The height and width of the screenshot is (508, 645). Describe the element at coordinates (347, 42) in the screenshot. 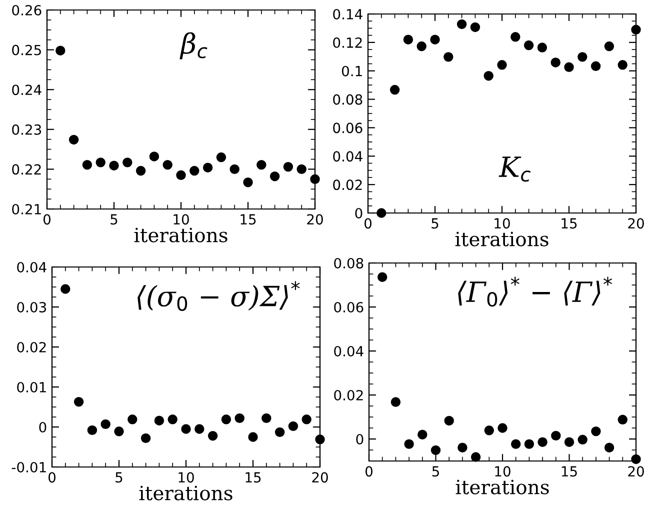

I see `y-tick-label: 0.12` at that location.